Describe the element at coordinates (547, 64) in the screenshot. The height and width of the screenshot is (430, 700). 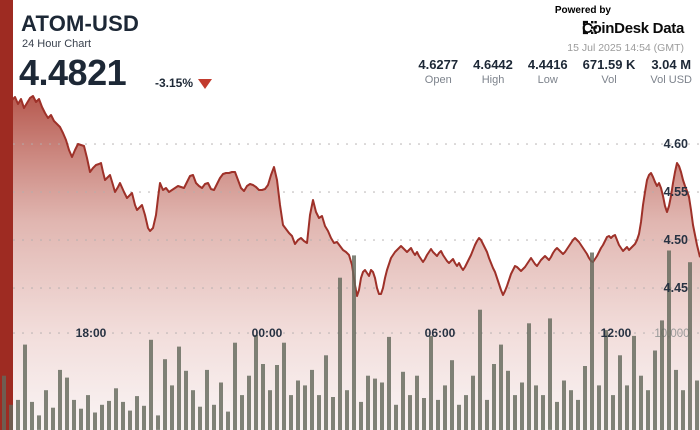
I see `stat-value: 4.4416` at that location.